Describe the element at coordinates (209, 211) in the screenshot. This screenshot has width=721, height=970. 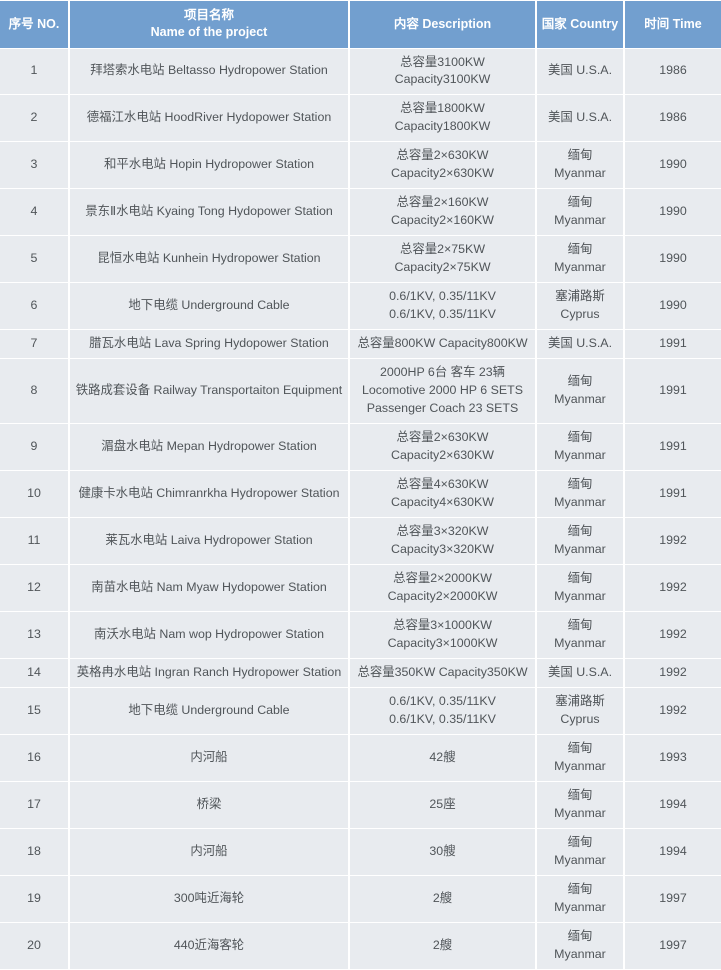
I see `cell-name-line: 景东Ⅱ水电站 Kyaing Tong Hydopower Station` at that location.